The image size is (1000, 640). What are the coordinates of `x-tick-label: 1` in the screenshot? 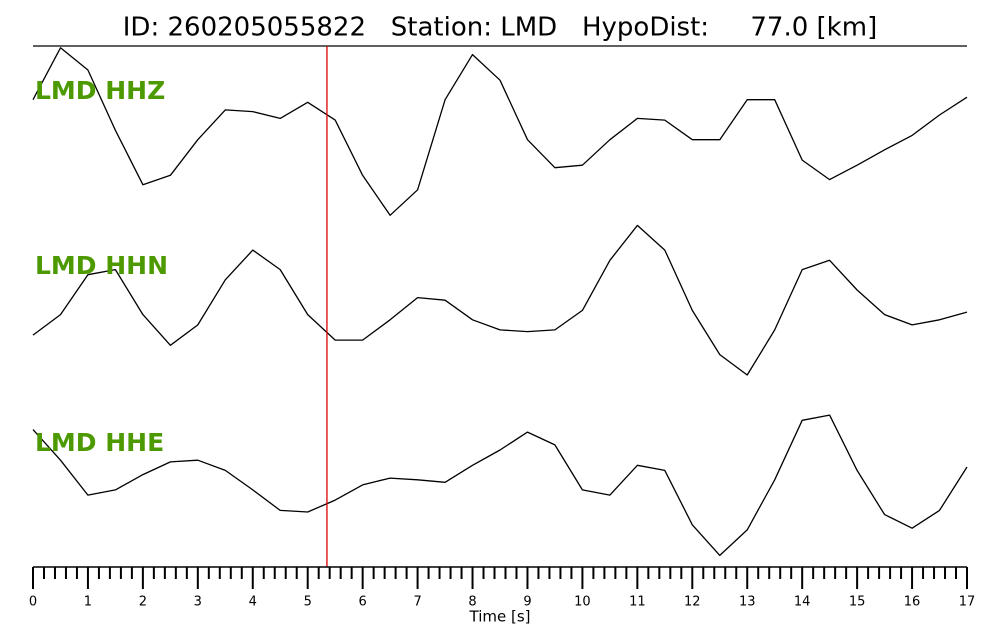 It's located at (88, 602).